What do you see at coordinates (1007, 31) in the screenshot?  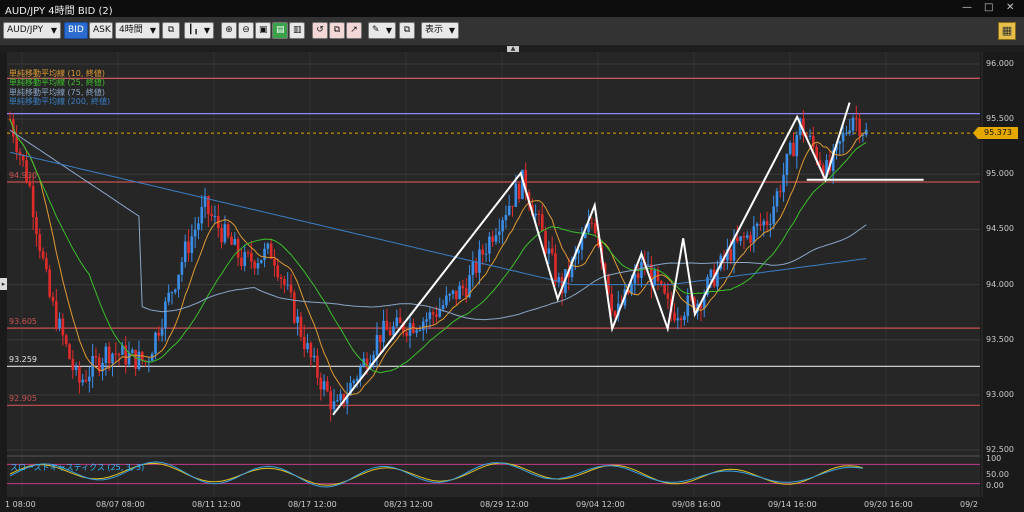 I see `layout-icon: ▦` at bounding box center [1007, 31].